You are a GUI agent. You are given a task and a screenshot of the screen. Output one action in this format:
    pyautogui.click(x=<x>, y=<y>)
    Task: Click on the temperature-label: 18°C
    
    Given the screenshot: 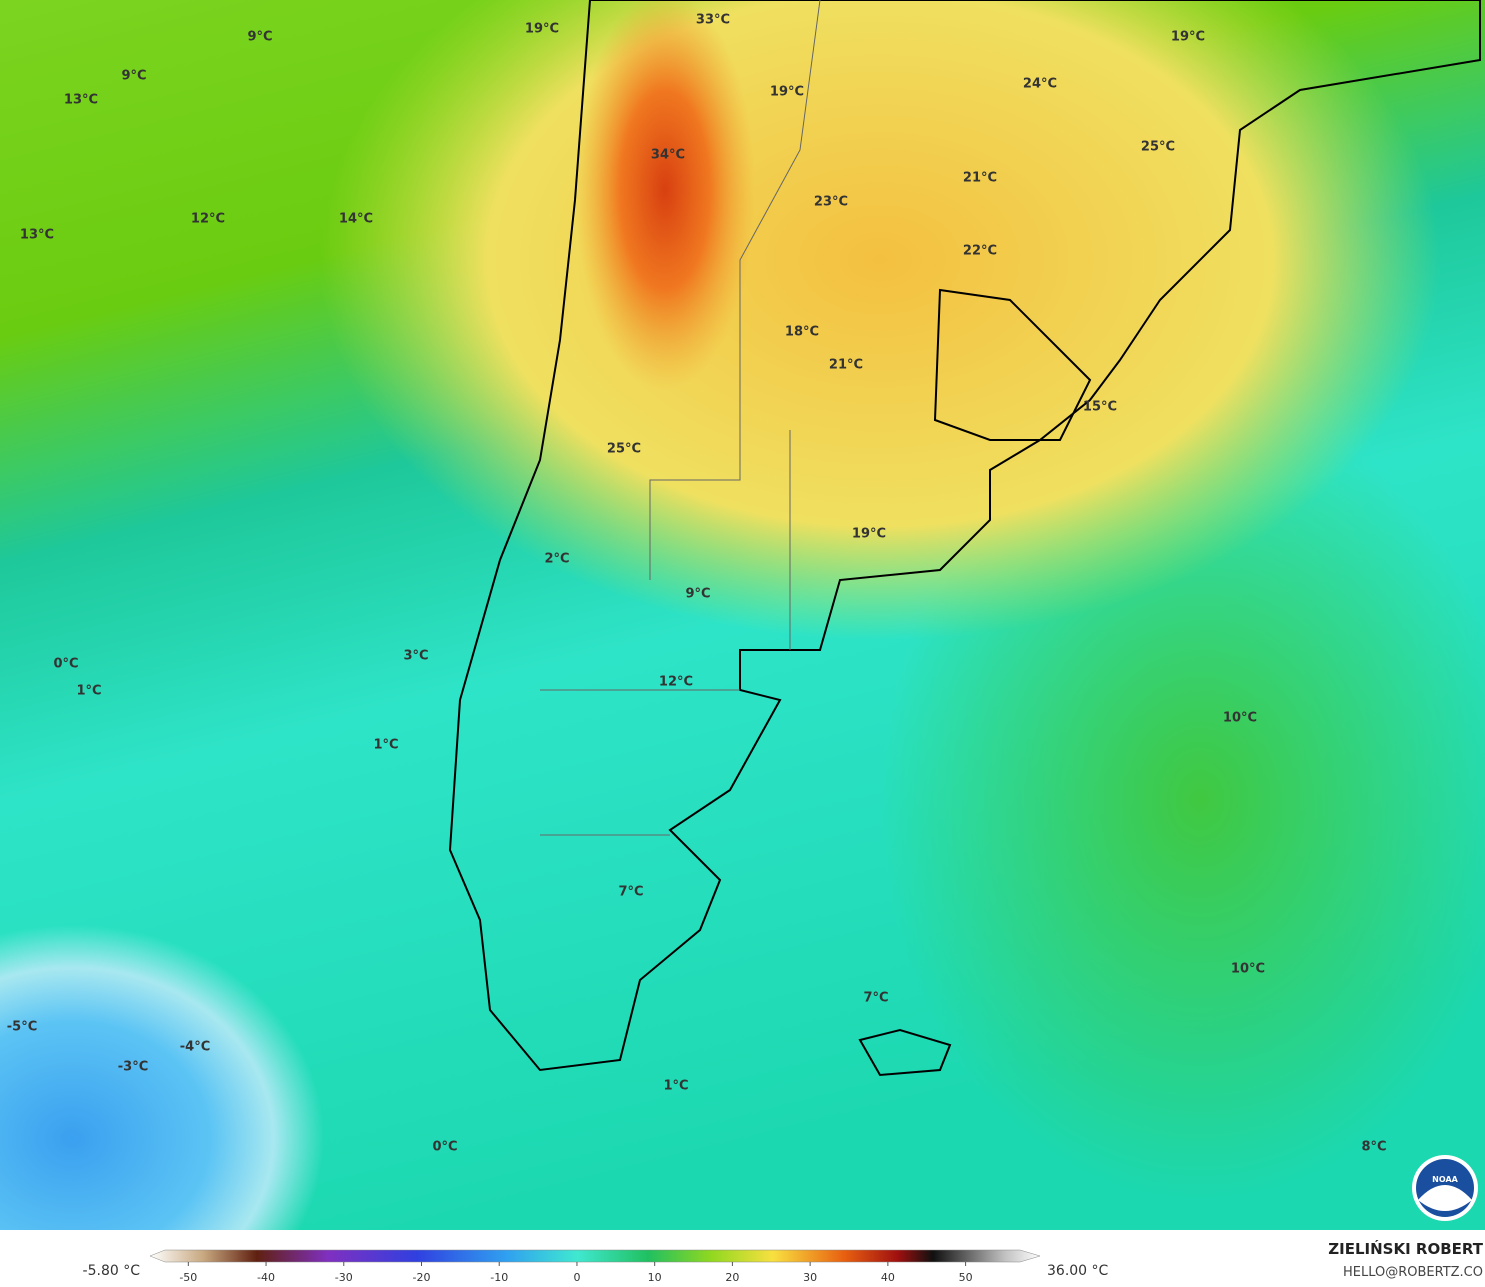 What is the action you would take?
    pyautogui.click(x=802, y=332)
    